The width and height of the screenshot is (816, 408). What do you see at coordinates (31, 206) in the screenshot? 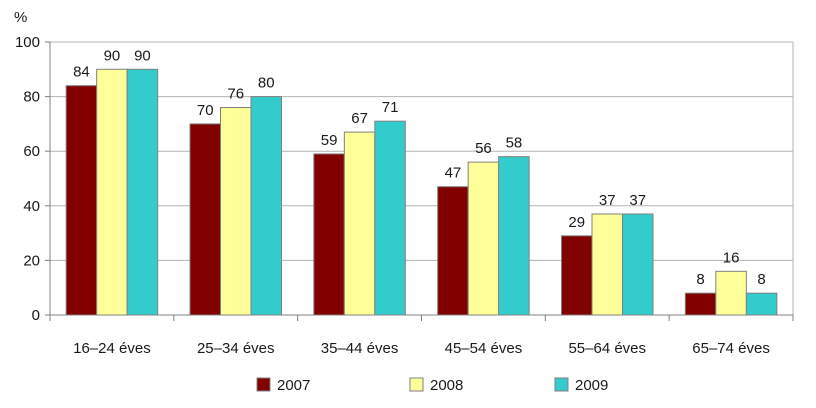
I see `y-tick-label: 40` at bounding box center [31, 206].